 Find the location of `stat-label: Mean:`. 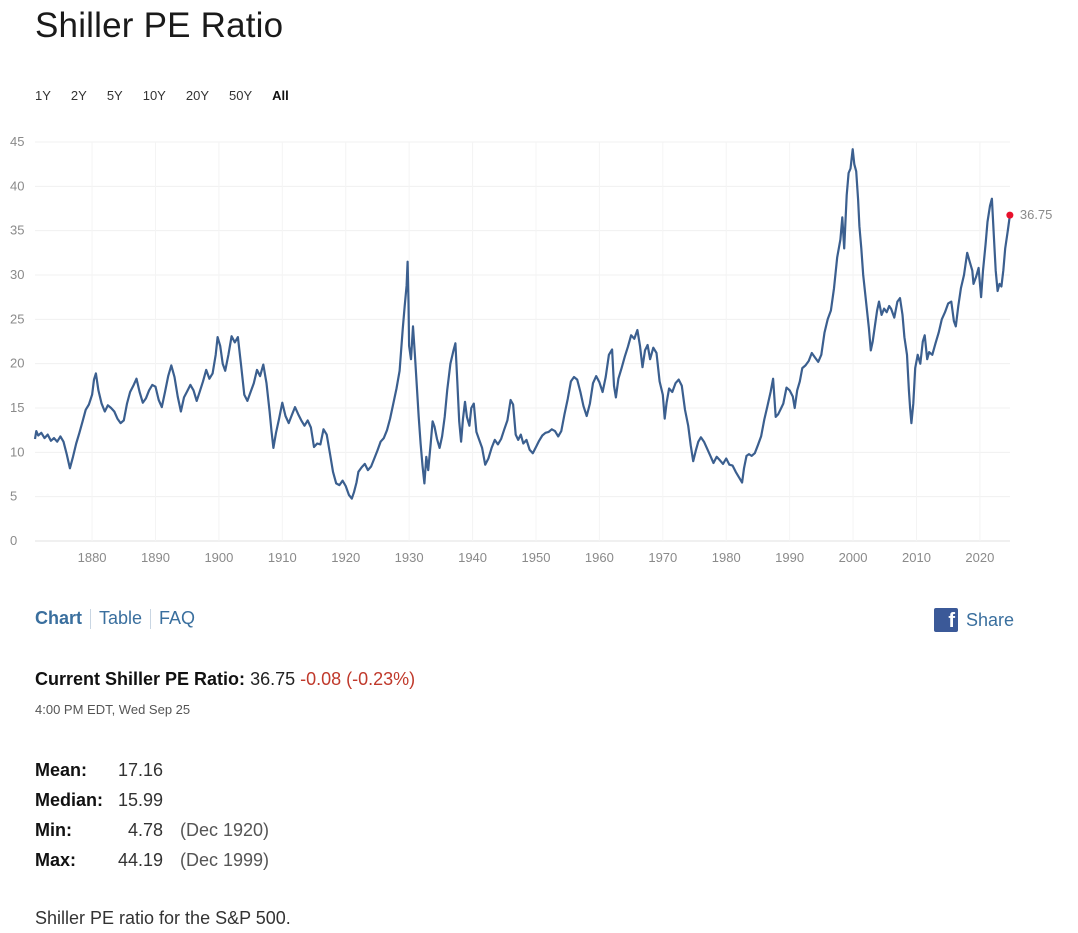

stat-label: Mean: is located at coordinates (61, 770).